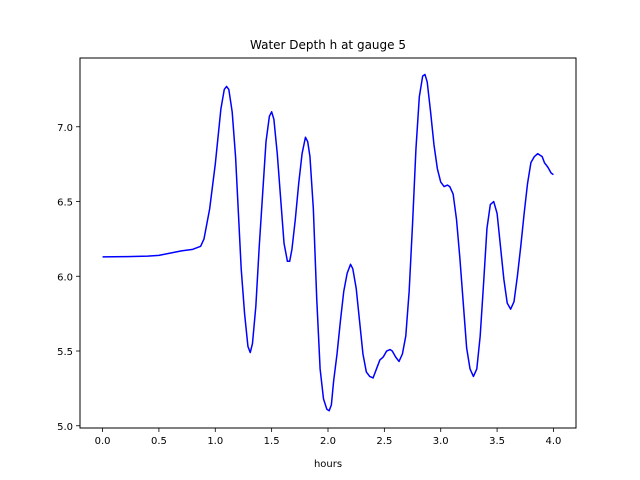 This screenshot has height=480, width=640. What do you see at coordinates (441, 441) in the screenshot?
I see `x-tick-label: 3.0` at bounding box center [441, 441].